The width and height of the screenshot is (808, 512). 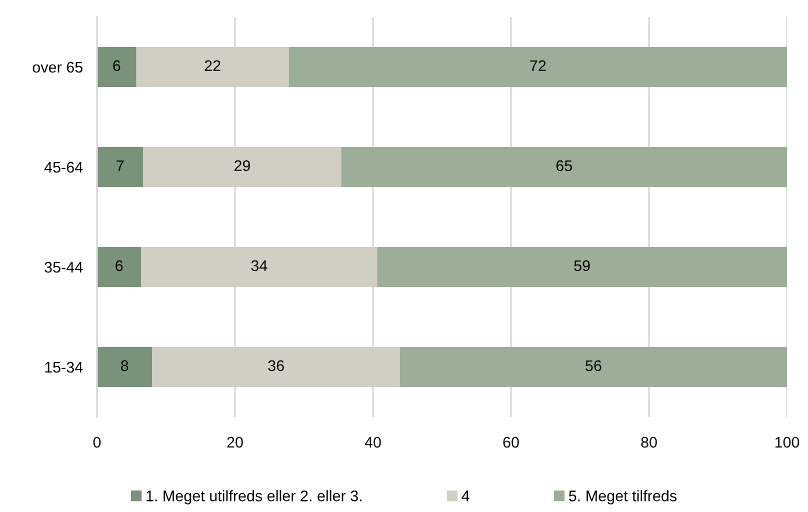 I want to click on x-tick-label: 100, so click(x=787, y=442).